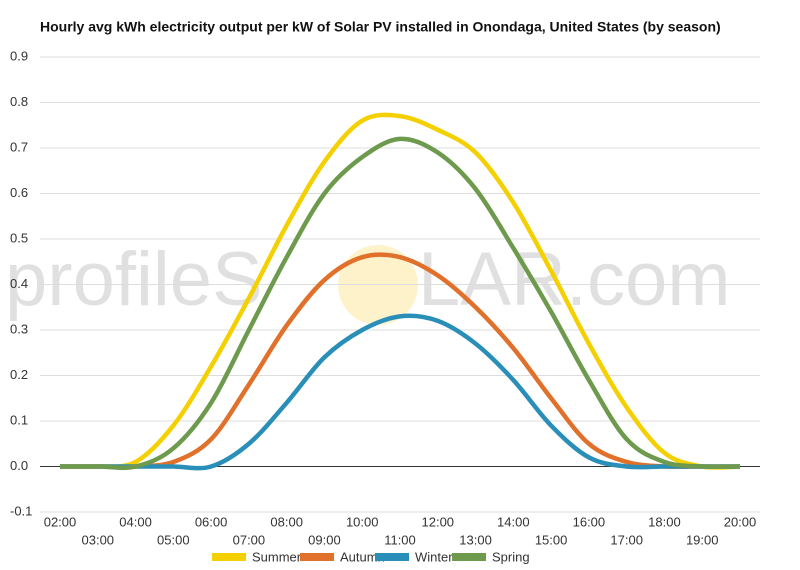 The image size is (800, 570). What do you see at coordinates (19, 419) in the screenshot?
I see `y-tick-label: 0.1` at bounding box center [19, 419].